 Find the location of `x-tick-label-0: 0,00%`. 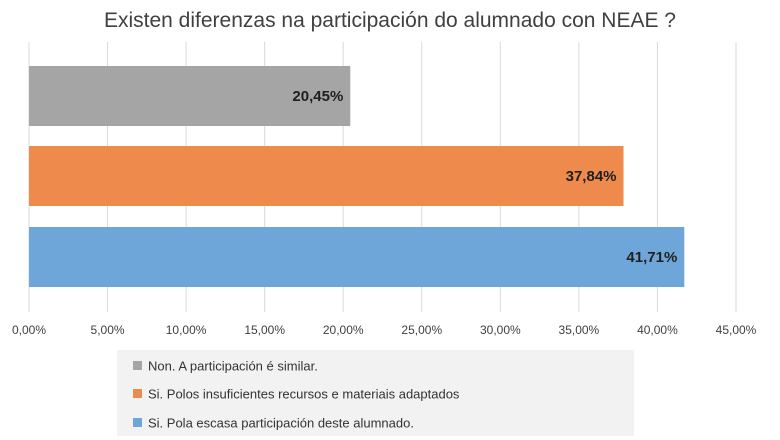

x-tick-label-0: 0,00% is located at coordinates (29, 330).